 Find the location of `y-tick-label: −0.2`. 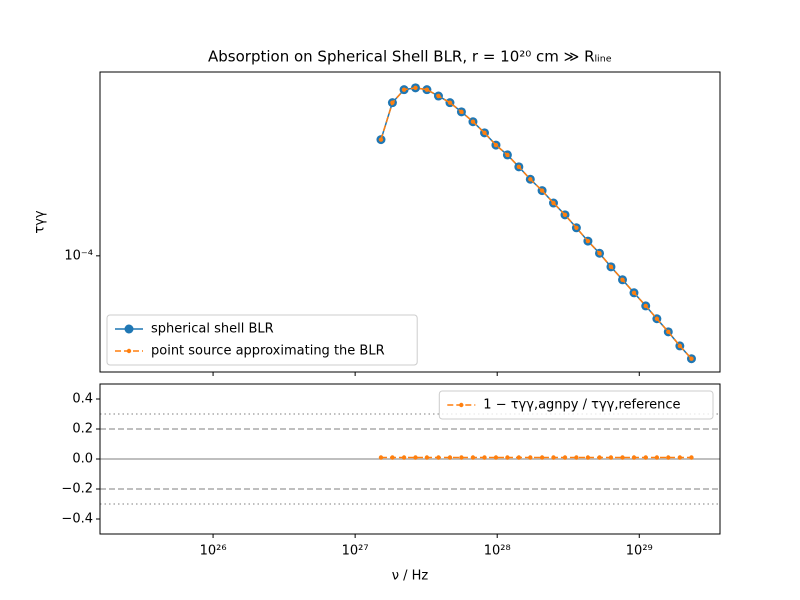

y-tick-label: −0.2 is located at coordinates (77, 489).